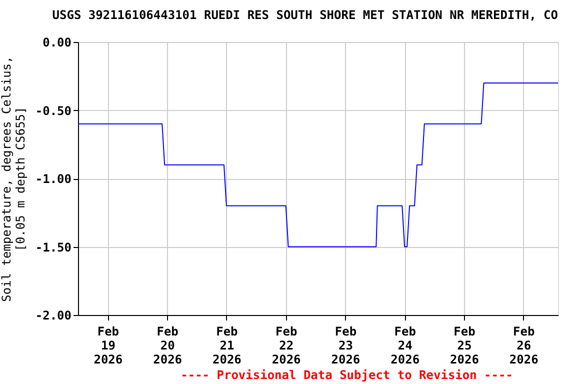 The width and height of the screenshot is (576, 384). Describe the element at coordinates (14, 179) in the screenshot. I see `y-axis-title: Soil temperature, degrees Celsius, [0.05 m depth CS655]` at that location.